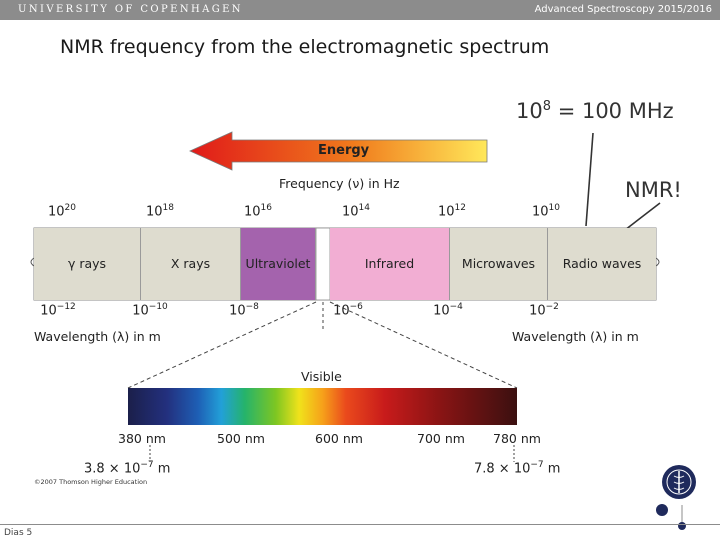 The image size is (720, 540). Describe the element at coordinates (323, 264) in the screenshot. I see `visible-gap` at that location.